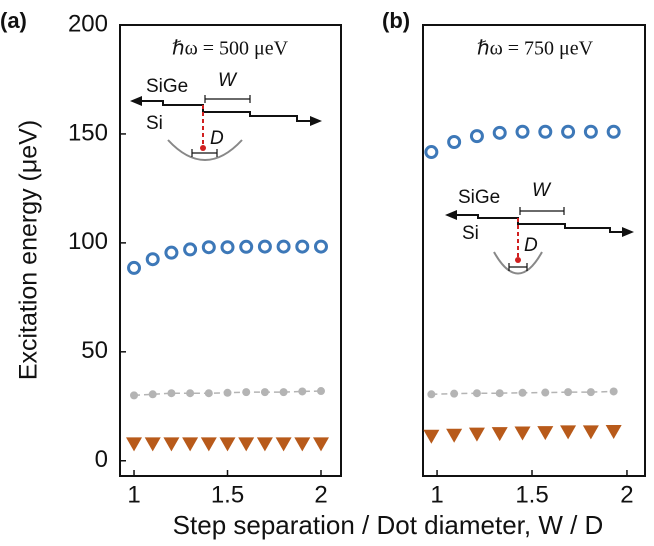 The width and height of the screenshot is (654, 546). I want to click on annotation: ℏω = 750 μeV, so click(535, 49).